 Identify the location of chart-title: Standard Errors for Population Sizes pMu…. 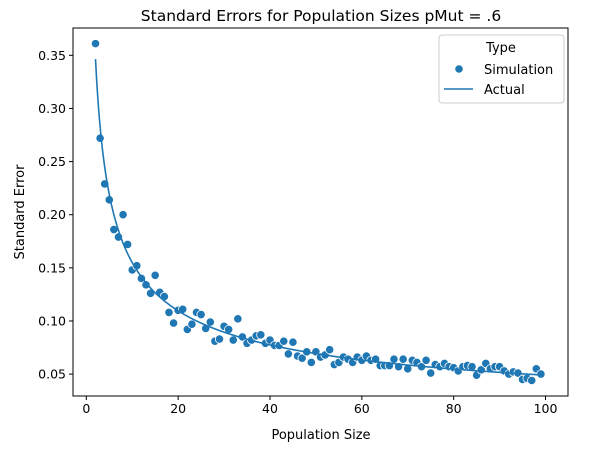
(321, 16).